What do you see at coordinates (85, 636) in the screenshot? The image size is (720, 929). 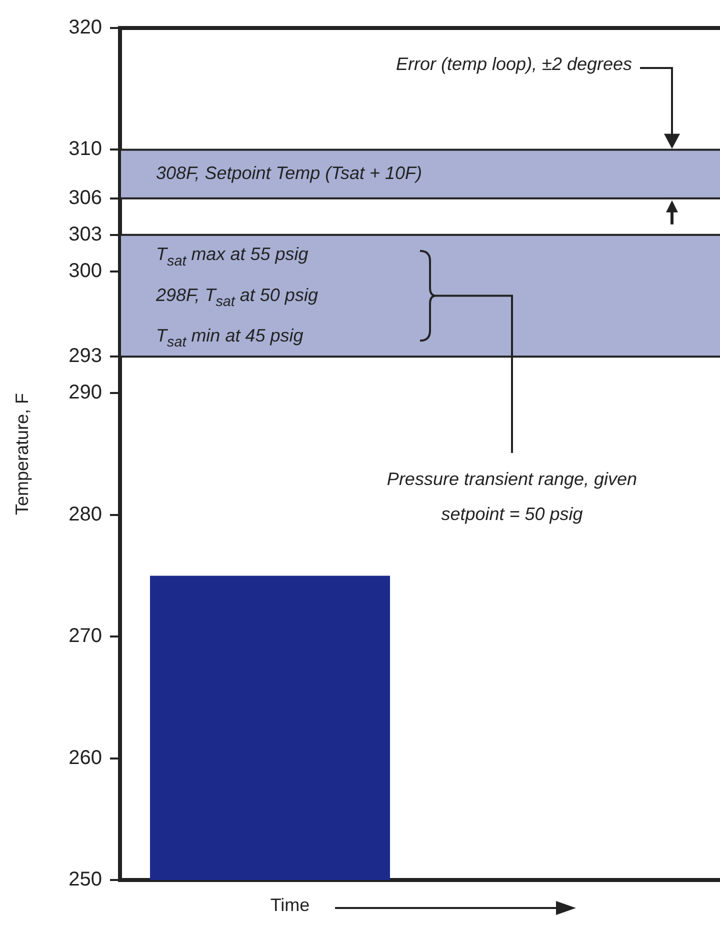 I see `y-tick-label: 270` at bounding box center [85, 636].